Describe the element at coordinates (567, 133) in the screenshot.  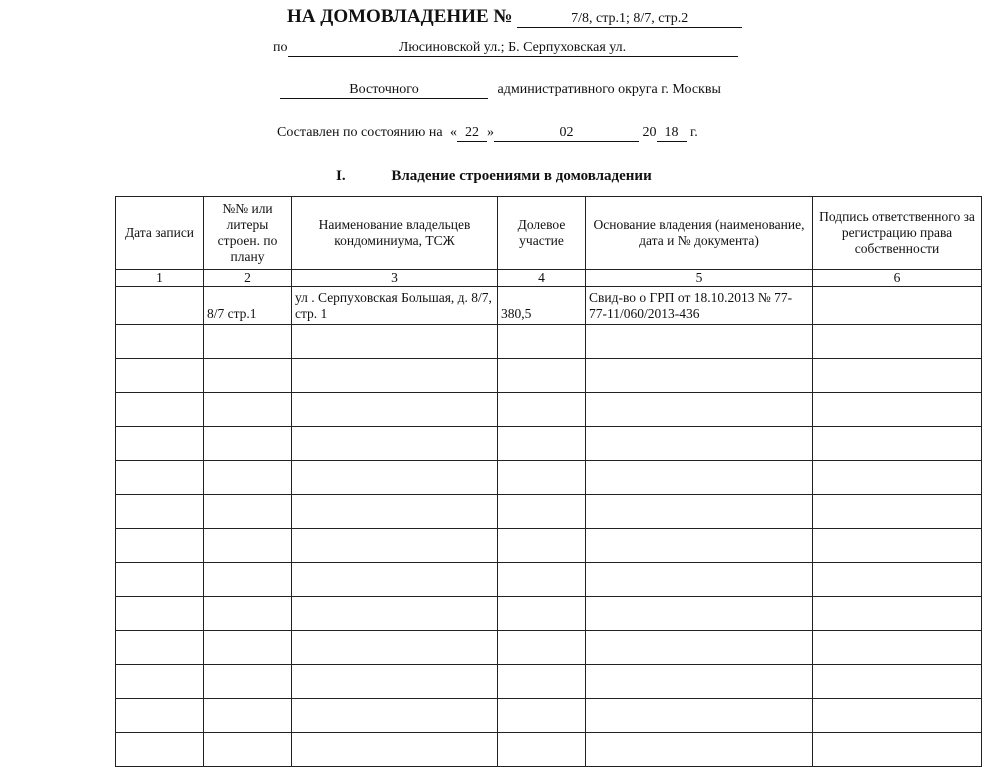
I see `month-value: 02` at that location.